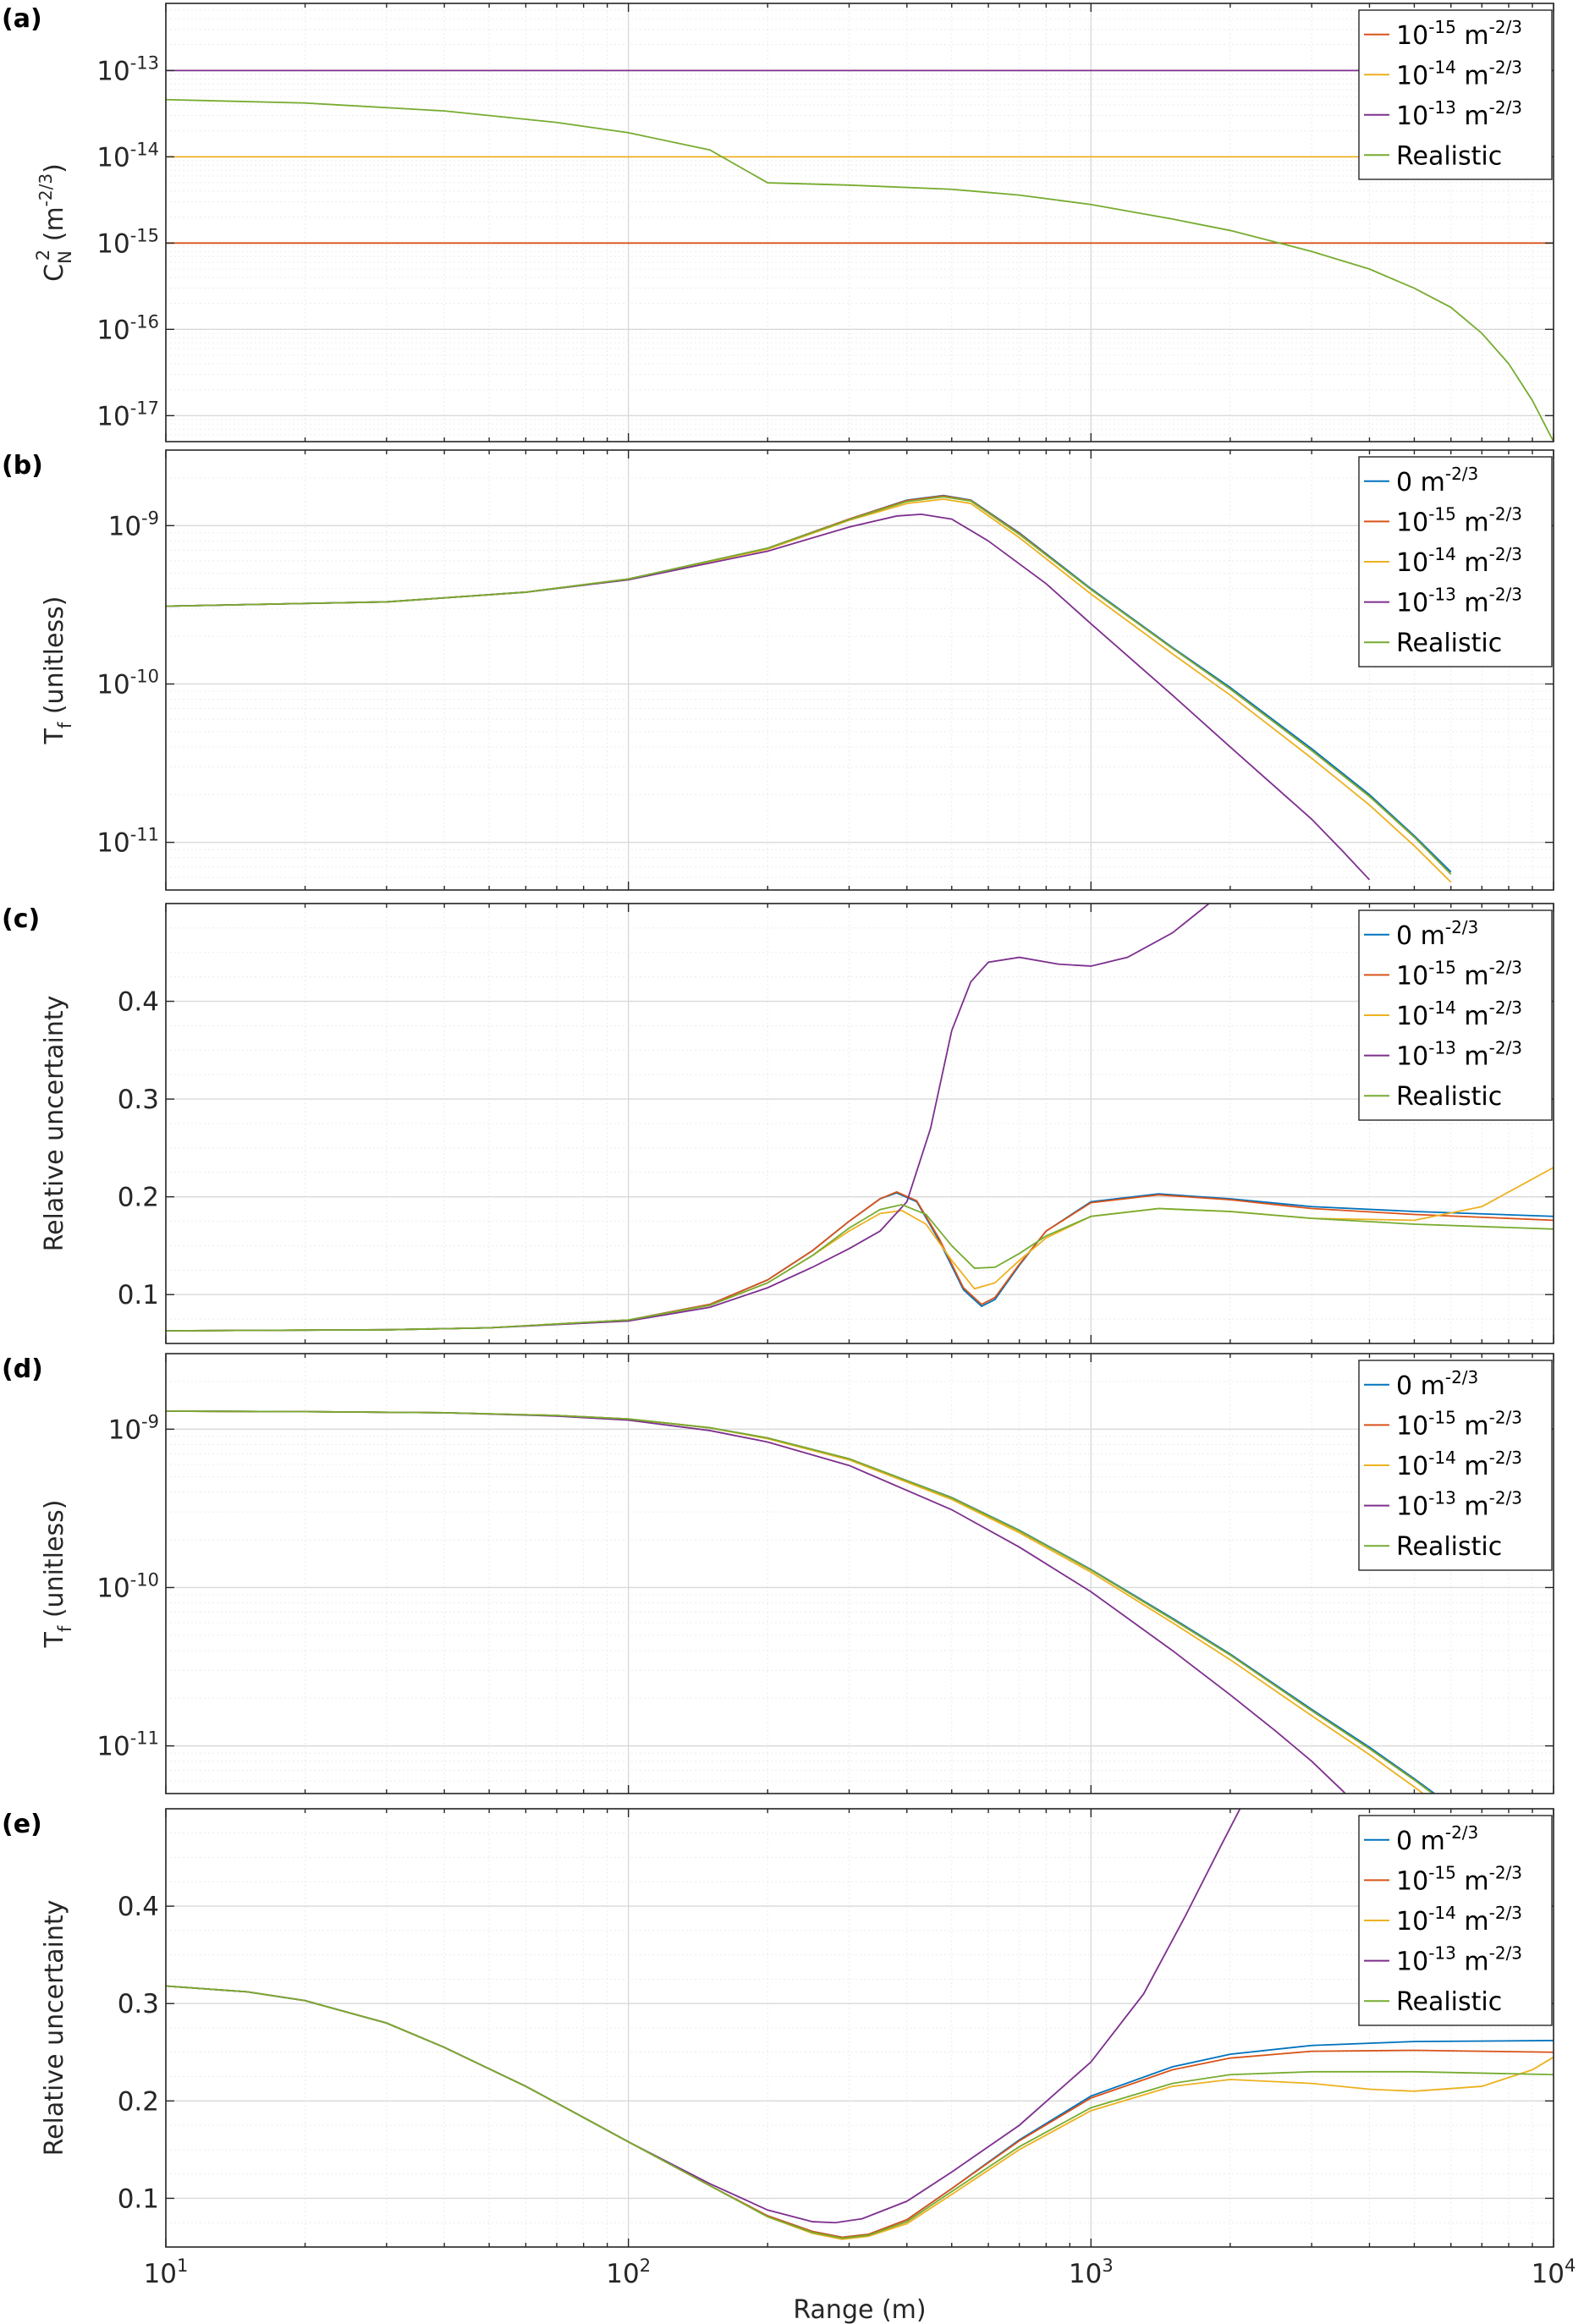 The height and width of the screenshot is (2324, 1584). Describe the element at coordinates (1554, 2272) in the screenshot. I see `x-tick-label: 10⁴` at that location.